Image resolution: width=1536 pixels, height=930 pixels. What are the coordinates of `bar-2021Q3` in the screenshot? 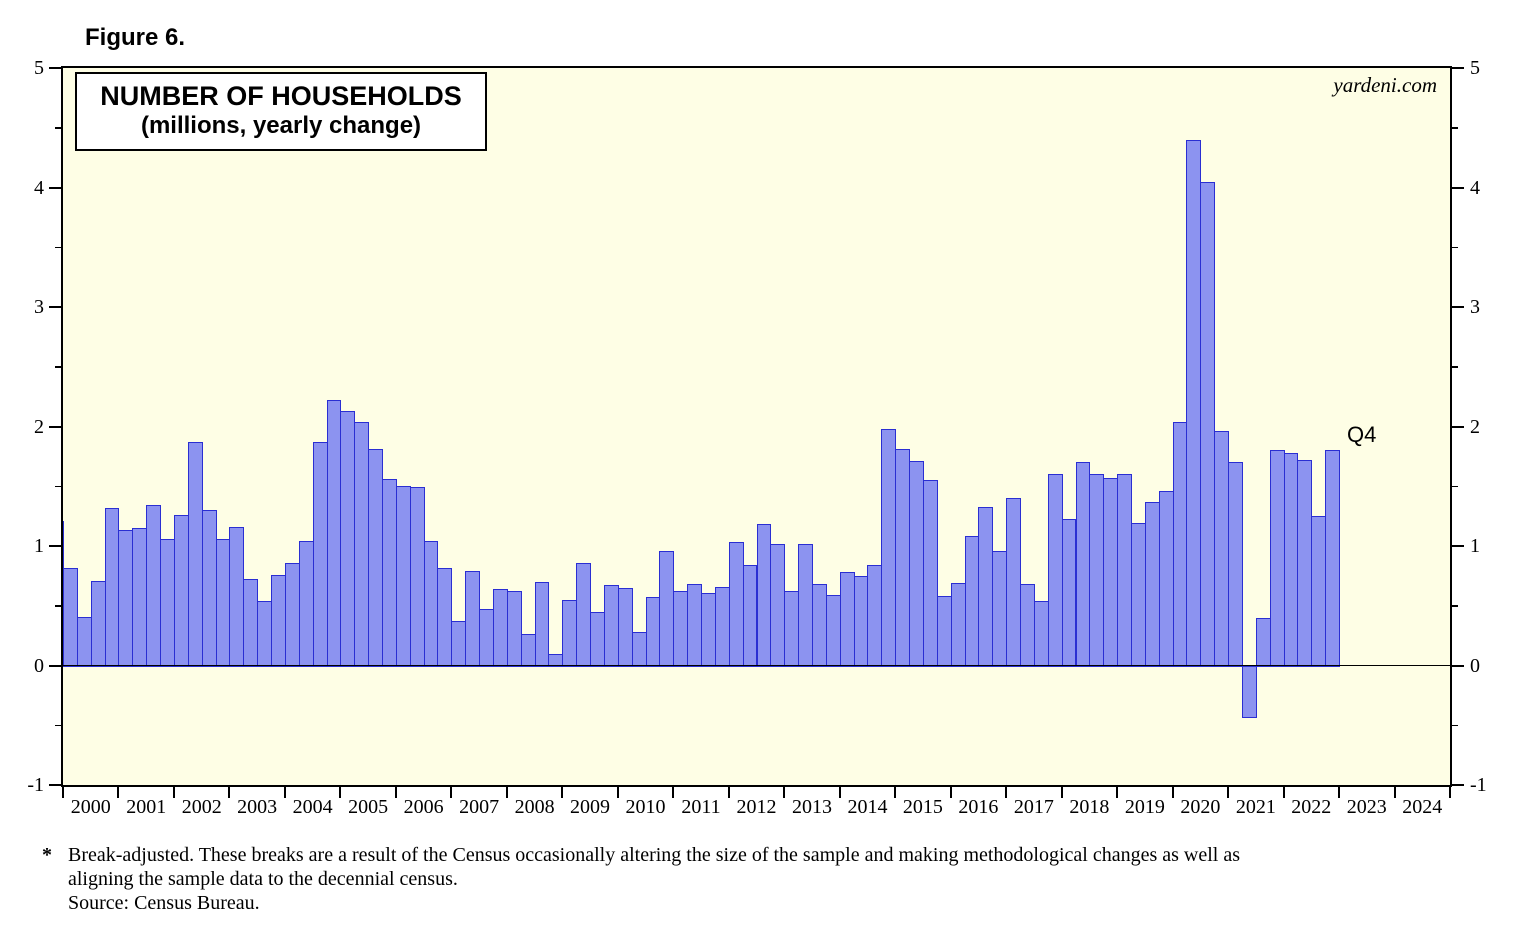 It's located at (1263, 642).